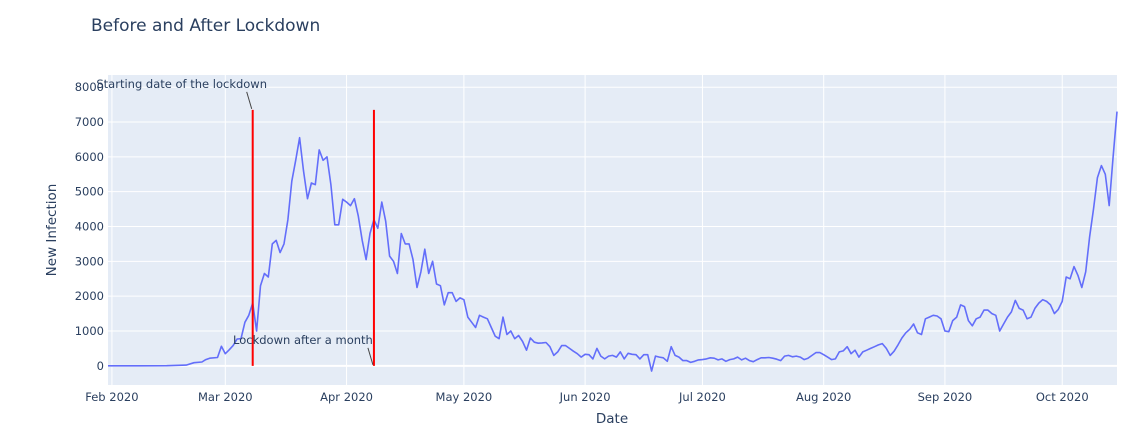 The height and width of the screenshot is (433, 1147). Describe the element at coordinates (1062, 397) in the screenshot. I see `x-tick-label: Oct 2020` at that location.